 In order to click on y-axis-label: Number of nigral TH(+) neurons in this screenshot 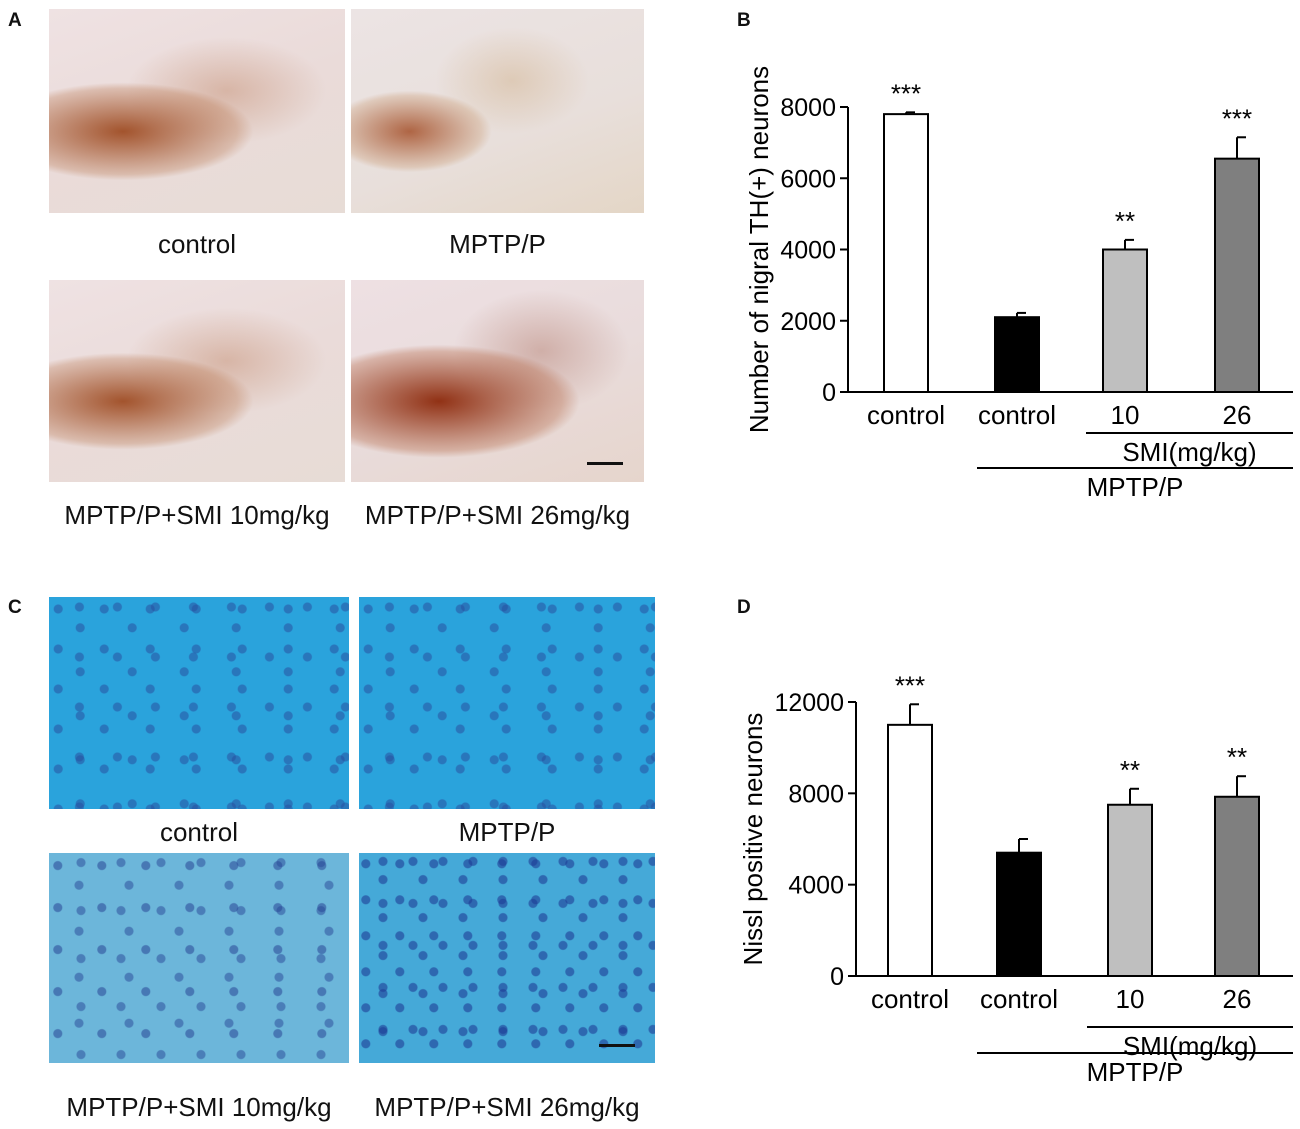, I will do `click(759, 249)`.